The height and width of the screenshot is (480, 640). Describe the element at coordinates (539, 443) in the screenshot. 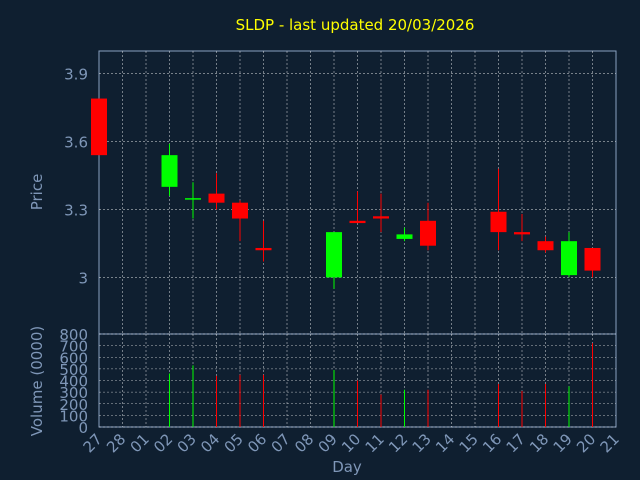

I see `x-tick-label: 18` at that location.